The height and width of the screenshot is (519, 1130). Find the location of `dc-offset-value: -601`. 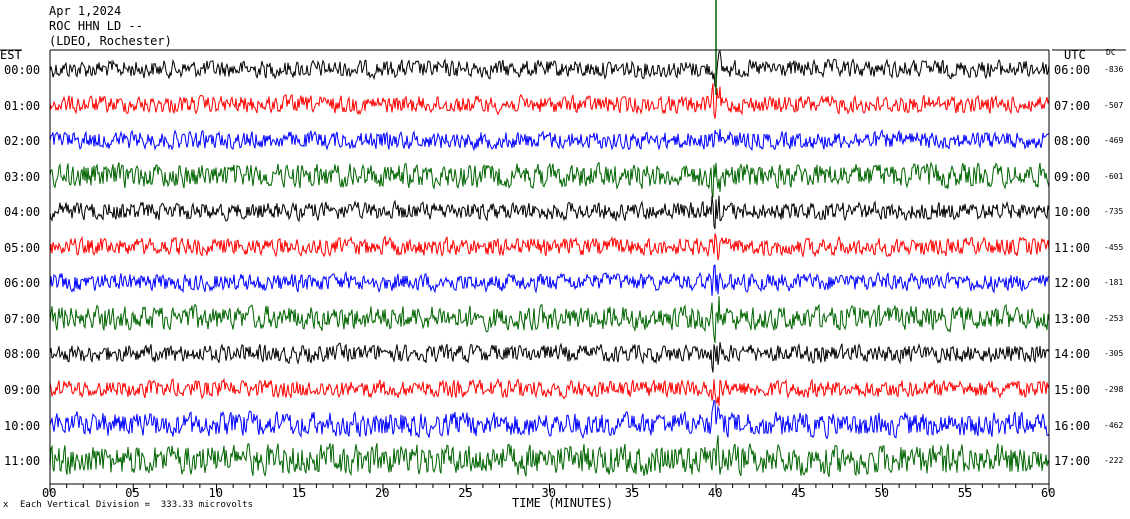

dc-offset-value: -601 is located at coordinates (1114, 176).